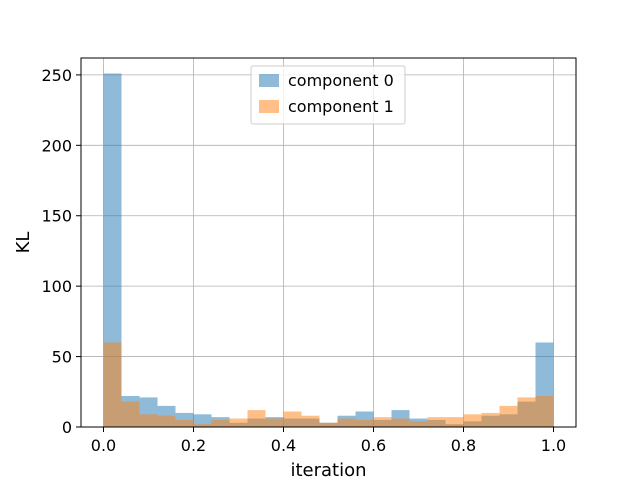  I want to click on legend: component 0 component 1, so click(328, 95).